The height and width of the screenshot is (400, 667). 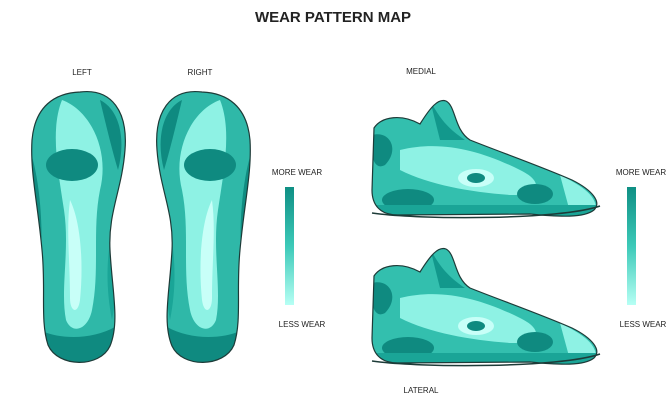 What do you see at coordinates (333, 17) in the screenshot?
I see `title: WEAR PATTERN MAP` at bounding box center [333, 17].